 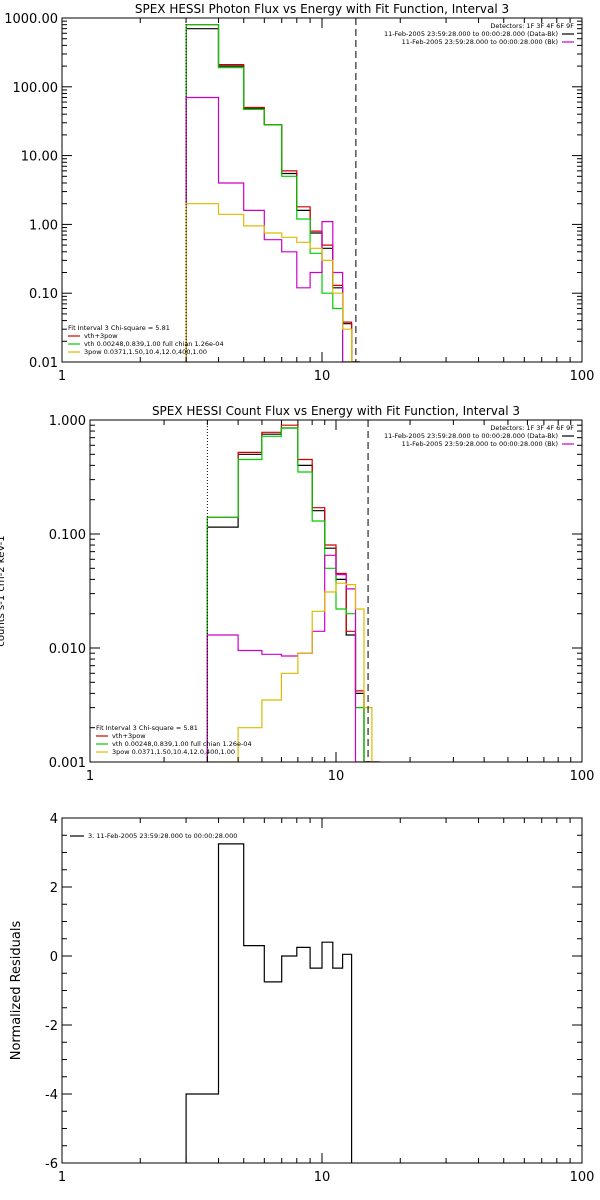 I want to click on y-tick-label: 0, so click(x=54, y=957).